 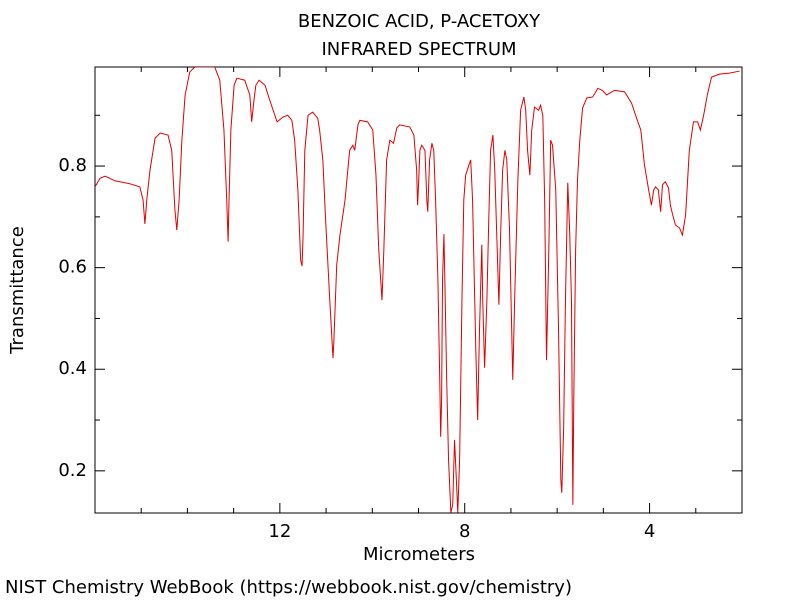 I want to click on y-axis-label: Transmittance, so click(x=17, y=290).